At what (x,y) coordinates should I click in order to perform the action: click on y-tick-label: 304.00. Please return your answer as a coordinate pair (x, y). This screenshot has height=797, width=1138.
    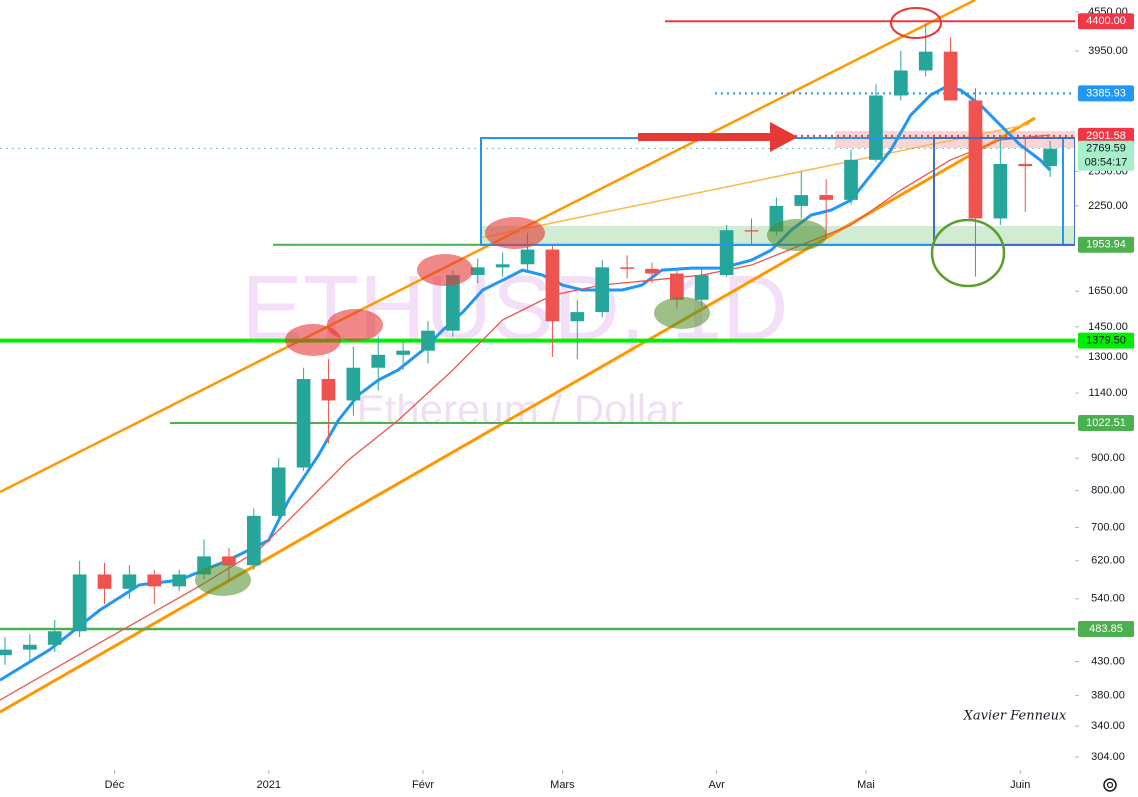
    Looking at the image, I should click on (1108, 757).